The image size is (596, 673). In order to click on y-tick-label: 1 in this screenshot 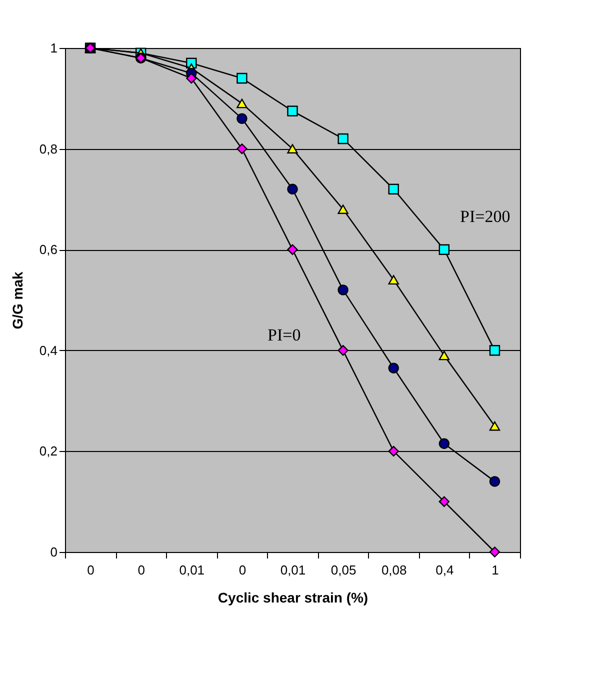, I will do `click(54, 48)`.